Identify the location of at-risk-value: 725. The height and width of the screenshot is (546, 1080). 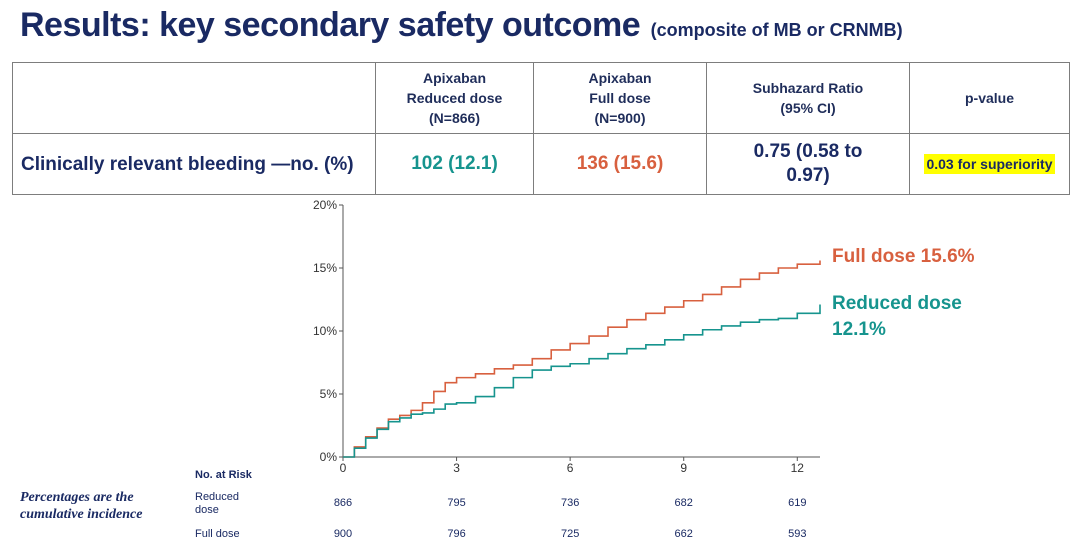
(570, 534).